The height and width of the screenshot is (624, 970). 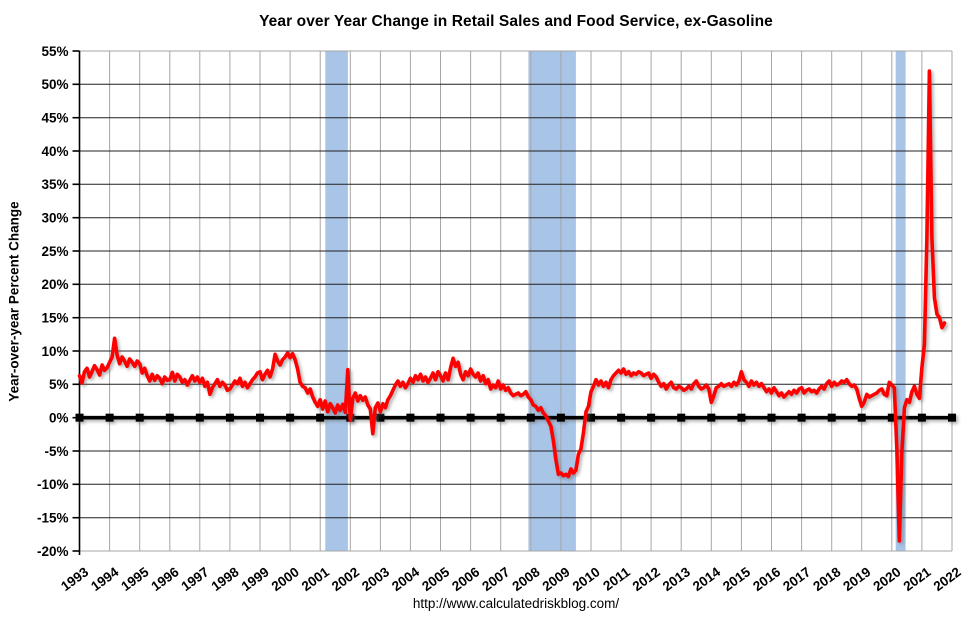 What do you see at coordinates (677, 579) in the screenshot?
I see `x-tick-label: 2013` at bounding box center [677, 579].